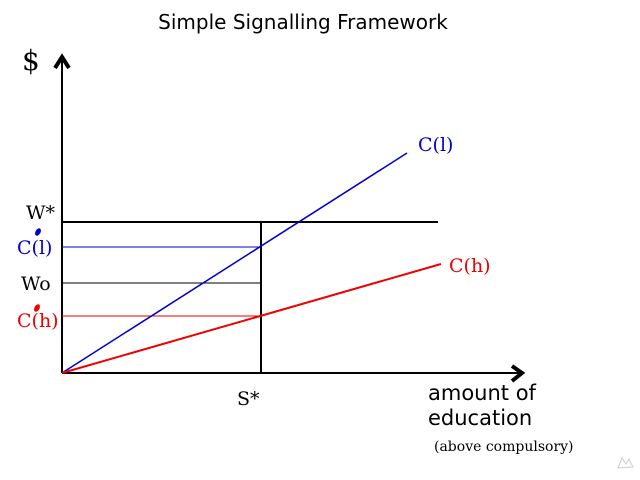 This screenshot has height=480, width=640. I want to click on cost-curve-high, so click(251, 318).